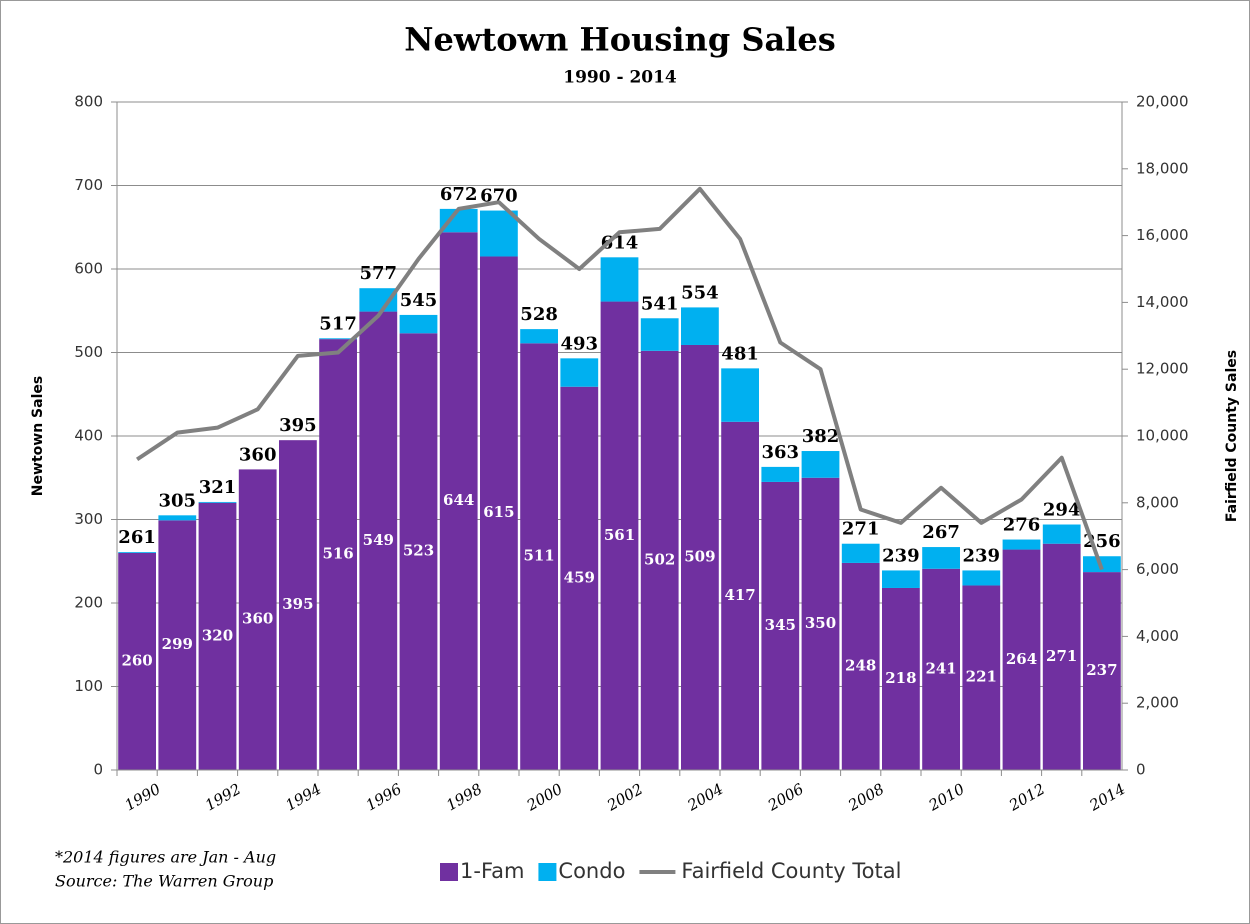 The width and height of the screenshot is (1250, 924). What do you see at coordinates (88, 269) in the screenshot?
I see `y-tick-label: 600` at bounding box center [88, 269].